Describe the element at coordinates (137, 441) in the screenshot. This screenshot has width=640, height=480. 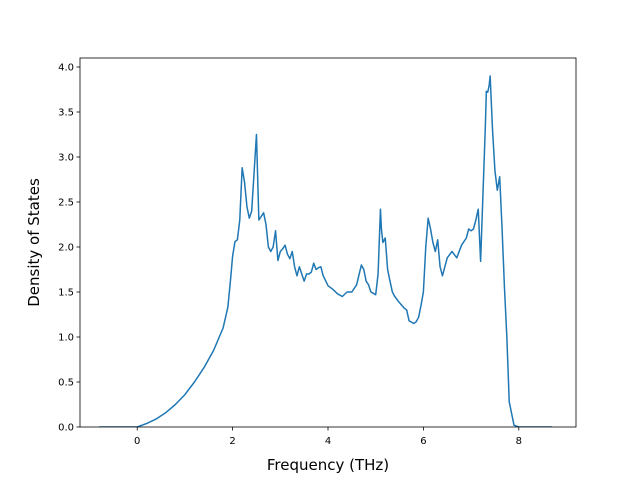
I see `x-tick-label: 0` at that location.